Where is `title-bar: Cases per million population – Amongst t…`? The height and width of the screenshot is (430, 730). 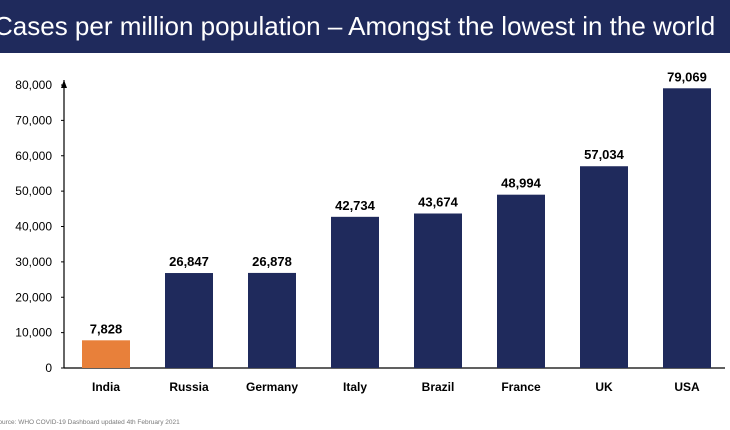
title-bar: Cases per million population – Amongst t… is located at coordinates (365, 26).